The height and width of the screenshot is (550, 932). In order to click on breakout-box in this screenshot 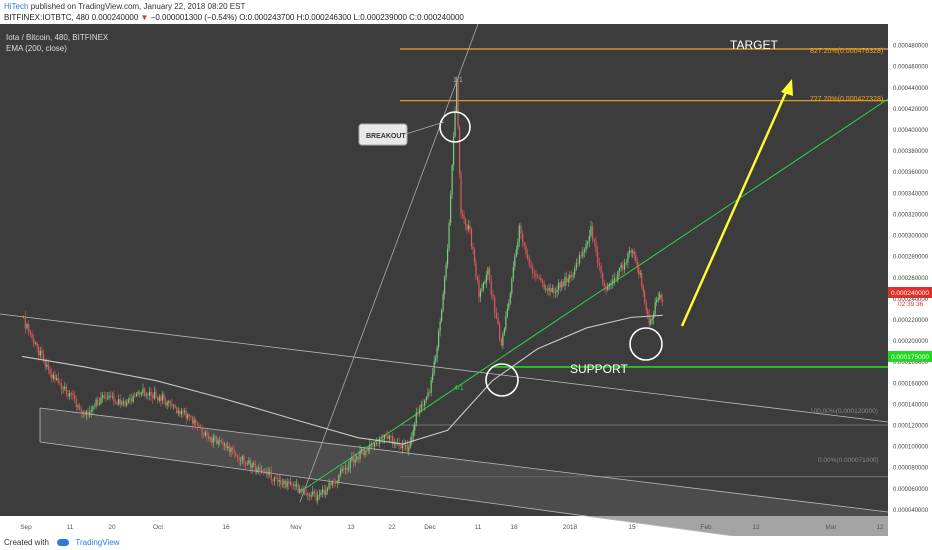, I will do `click(383, 134)`.